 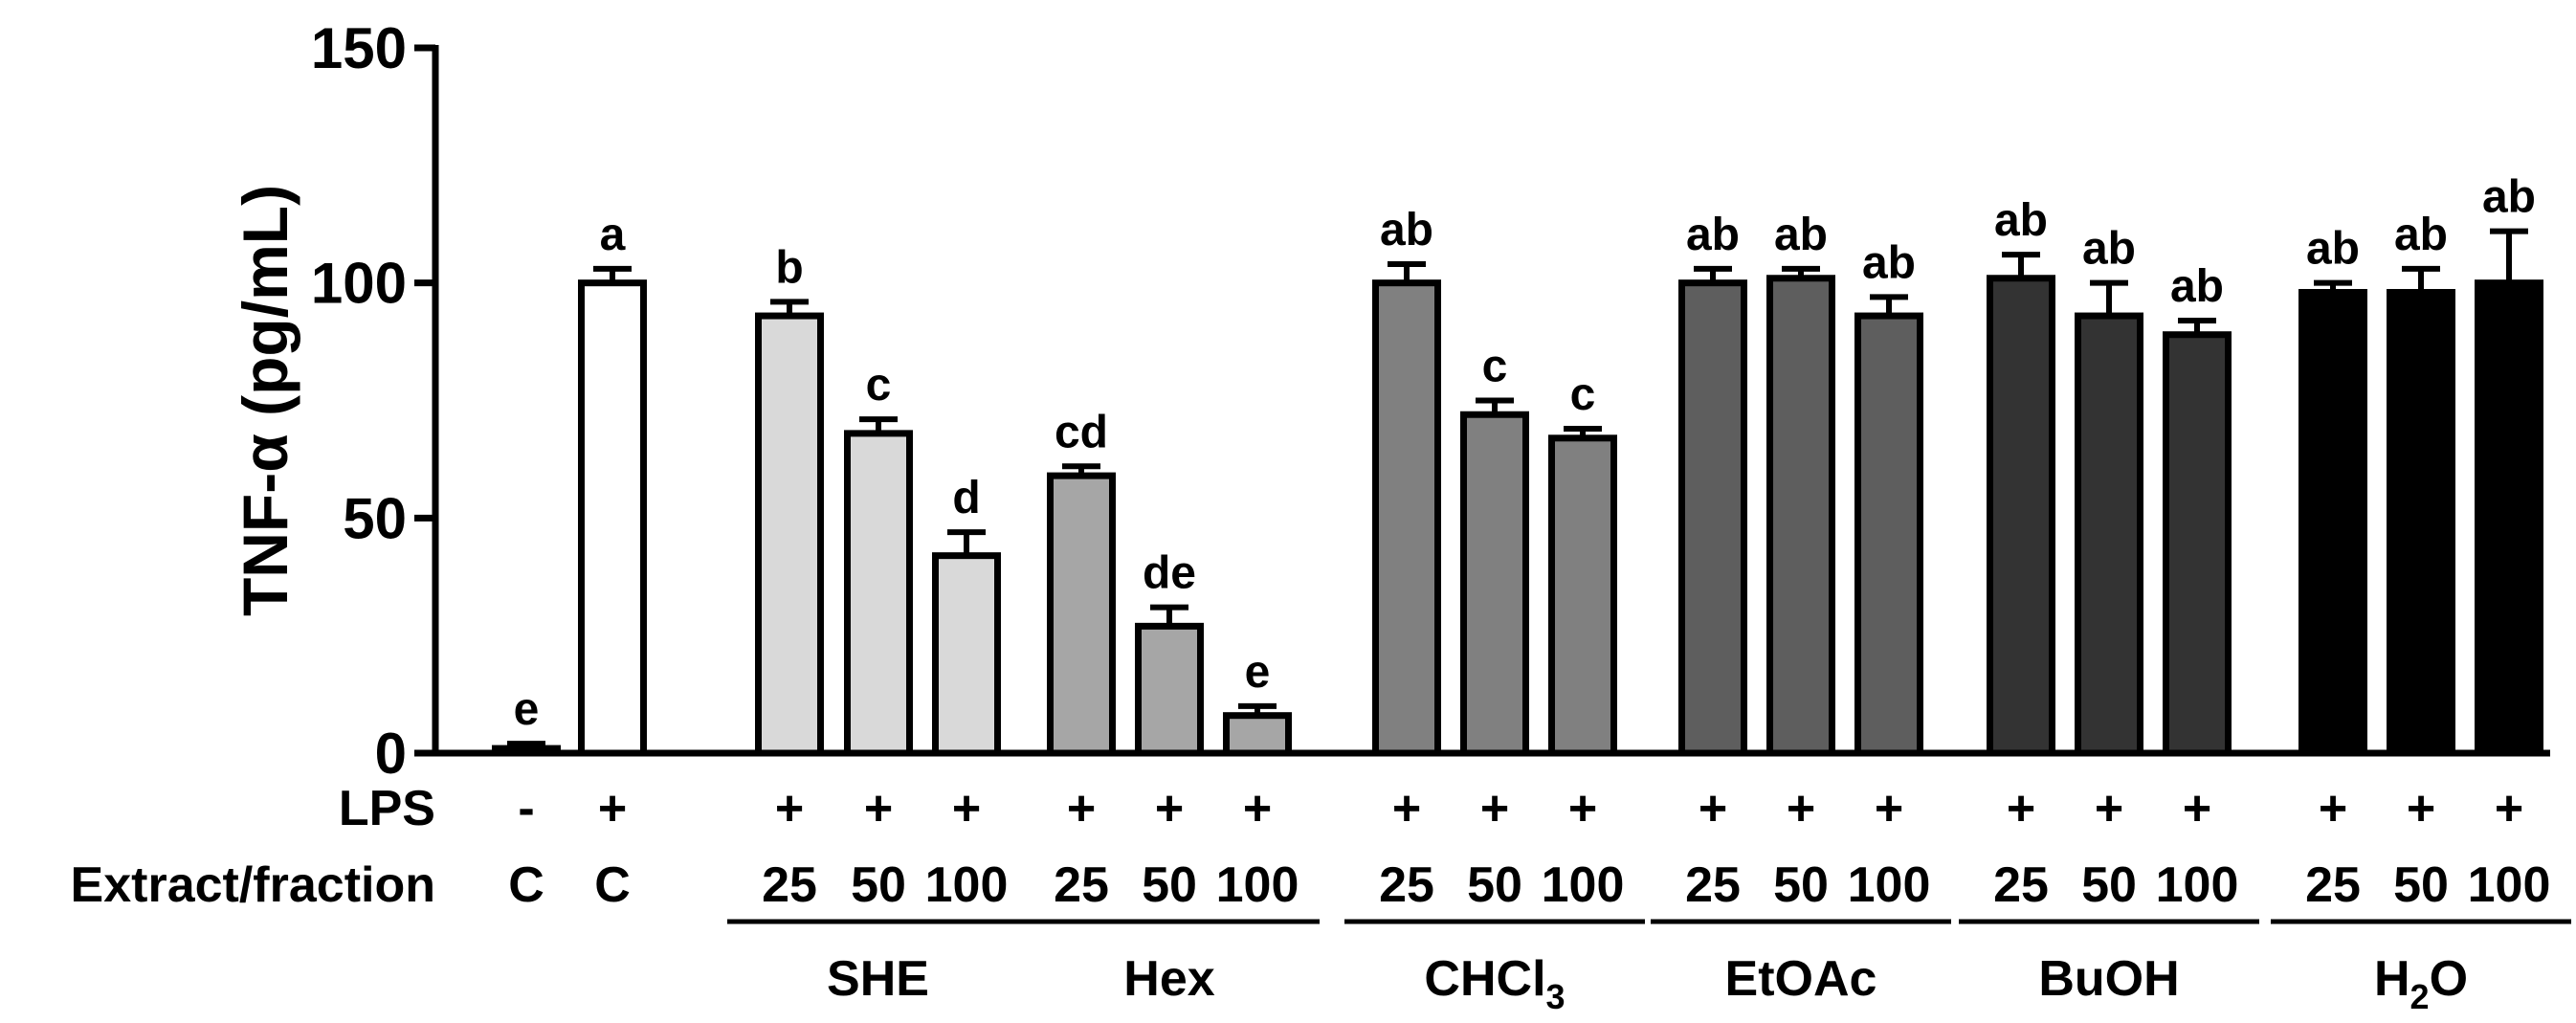 I want to click on lps-sign-16: +, so click(x=2197, y=808).